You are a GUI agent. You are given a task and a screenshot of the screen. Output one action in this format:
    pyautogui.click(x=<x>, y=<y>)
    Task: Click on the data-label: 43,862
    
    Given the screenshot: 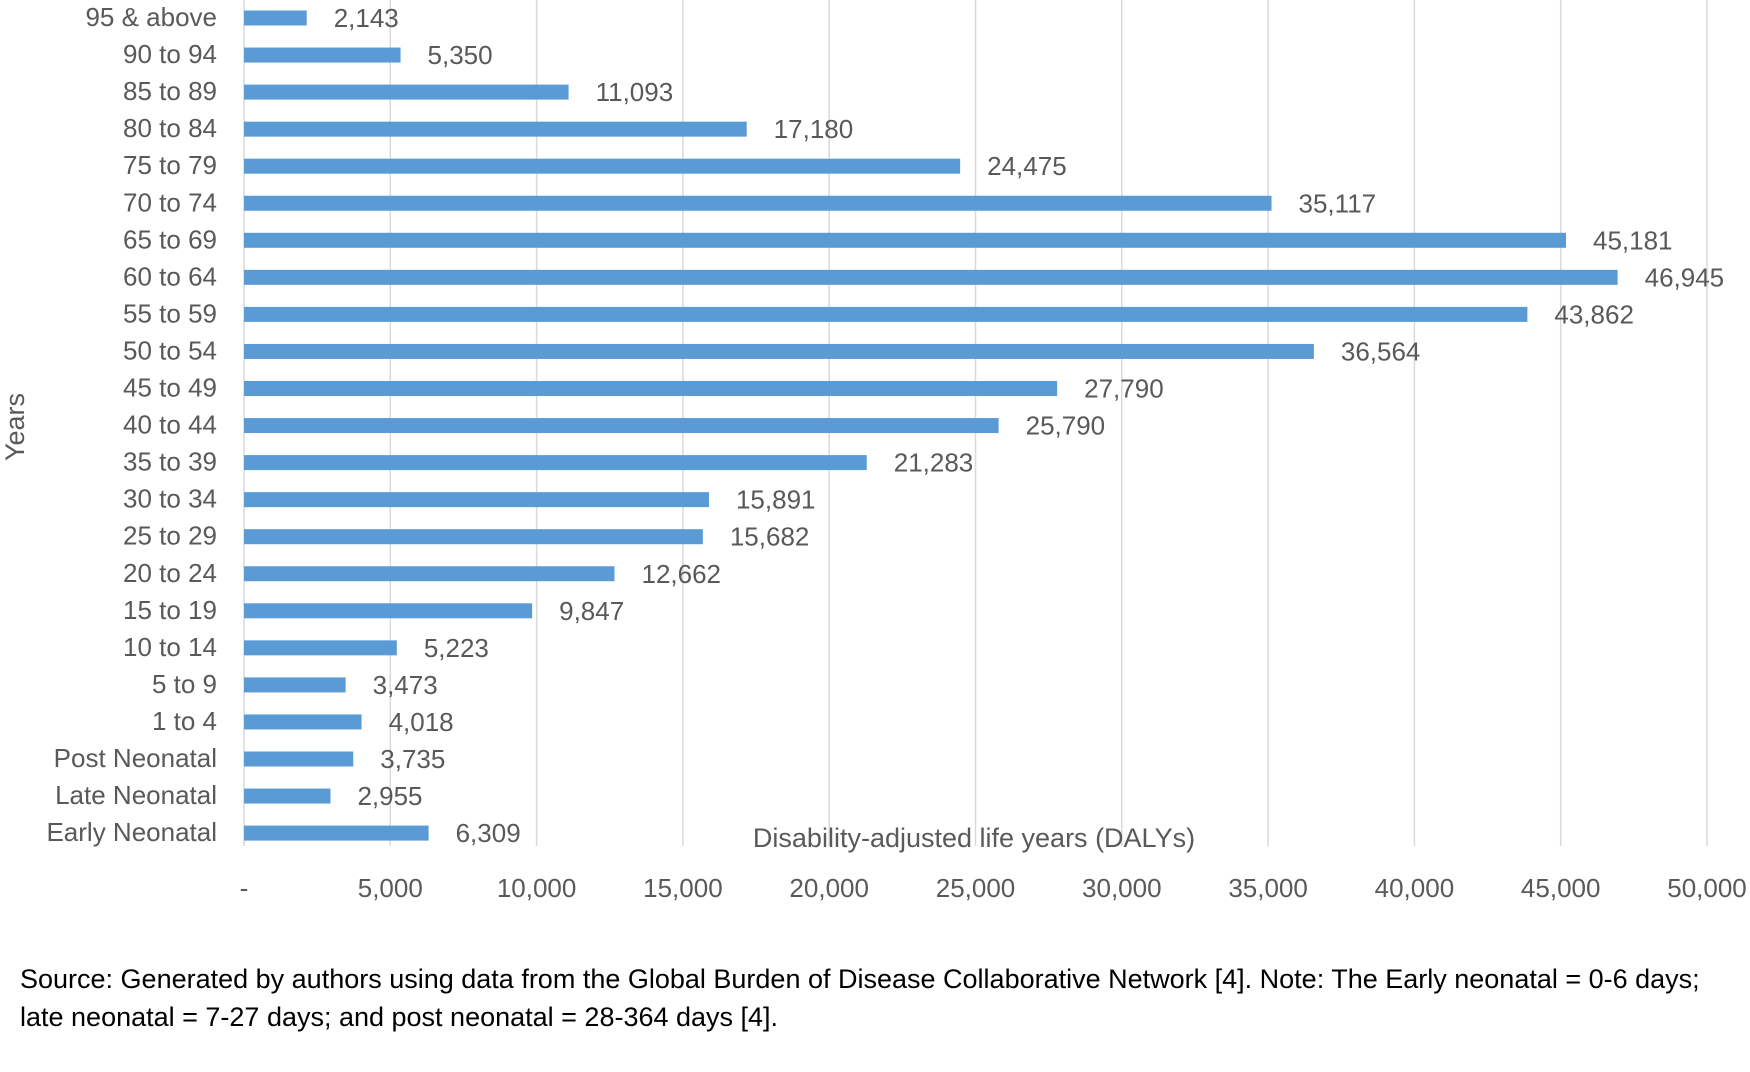 What is the action you would take?
    pyautogui.click(x=1594, y=314)
    